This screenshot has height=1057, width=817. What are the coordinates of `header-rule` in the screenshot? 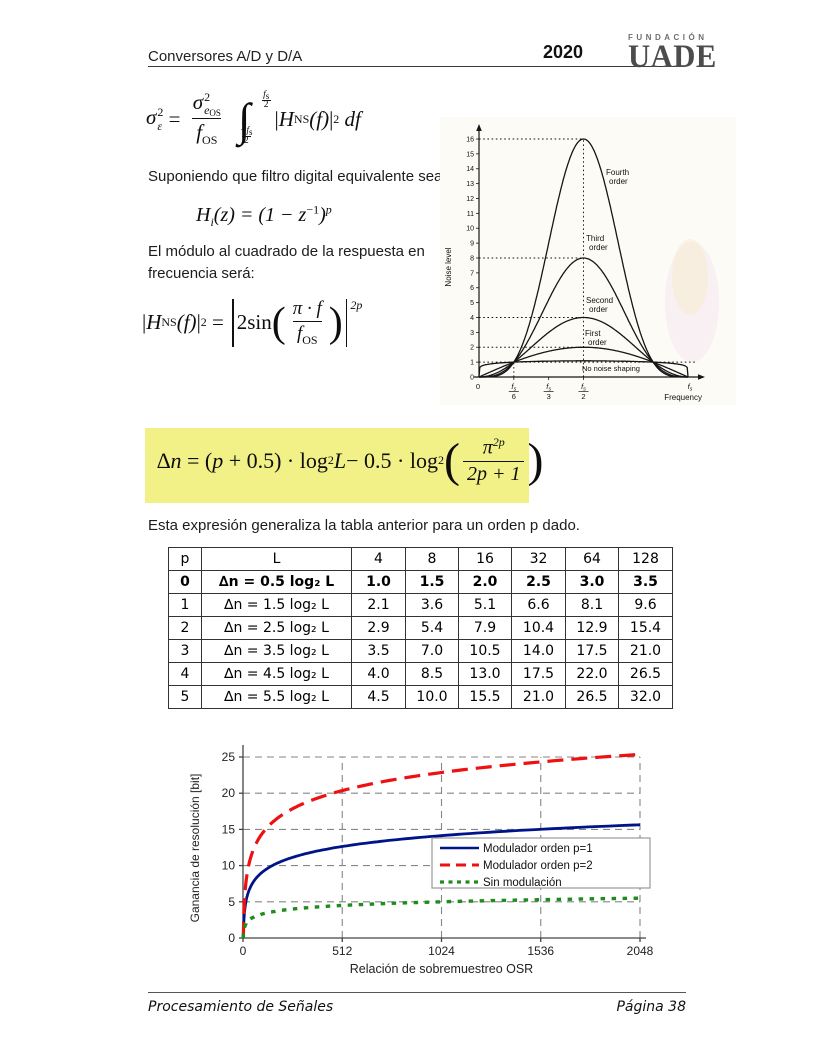 It's located at (415, 66).